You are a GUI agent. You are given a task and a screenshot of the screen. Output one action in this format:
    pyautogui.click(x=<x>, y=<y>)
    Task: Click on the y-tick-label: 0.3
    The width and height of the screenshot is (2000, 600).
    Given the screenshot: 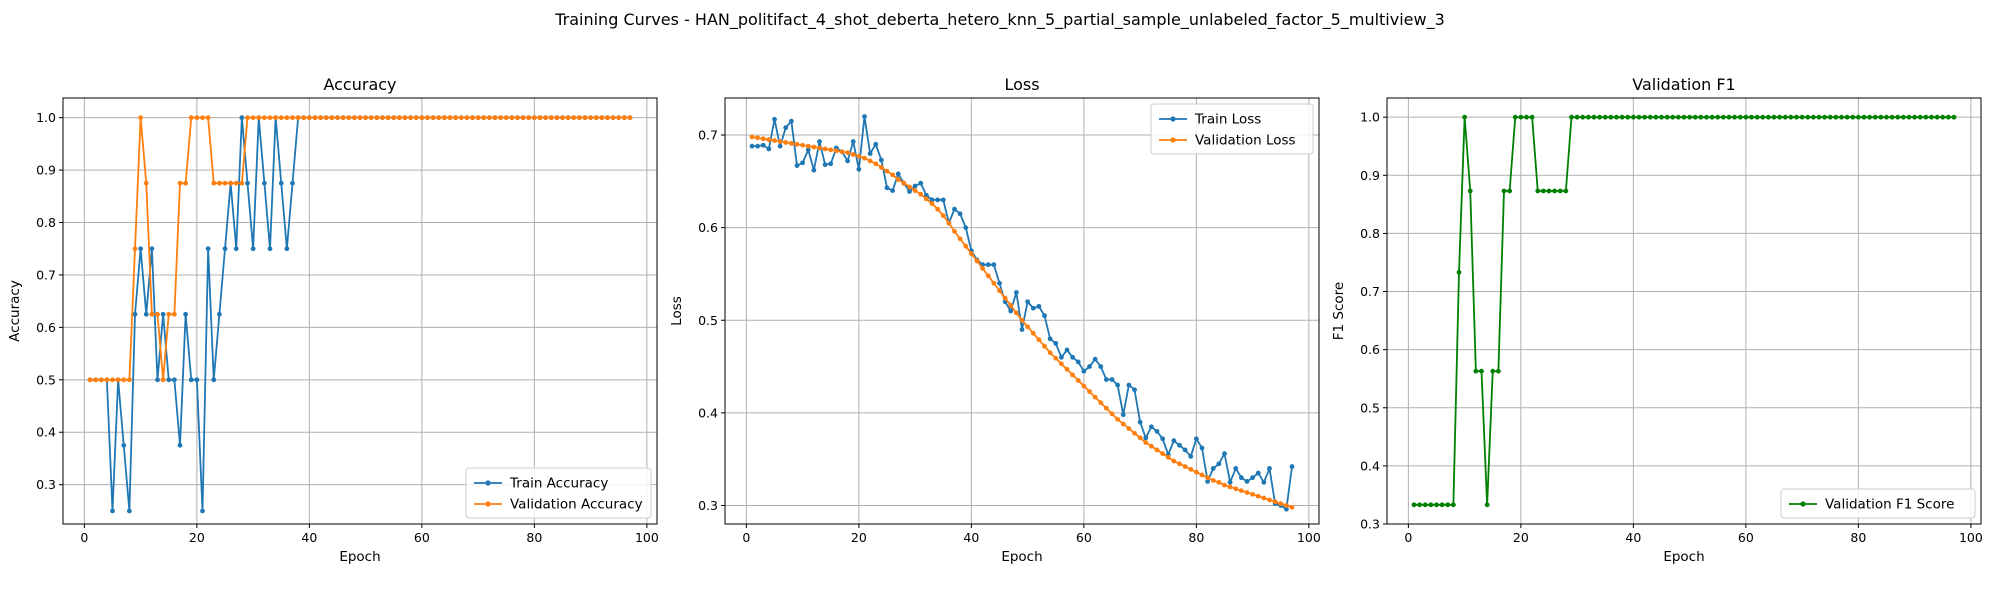 What is the action you would take?
    pyautogui.click(x=1370, y=524)
    